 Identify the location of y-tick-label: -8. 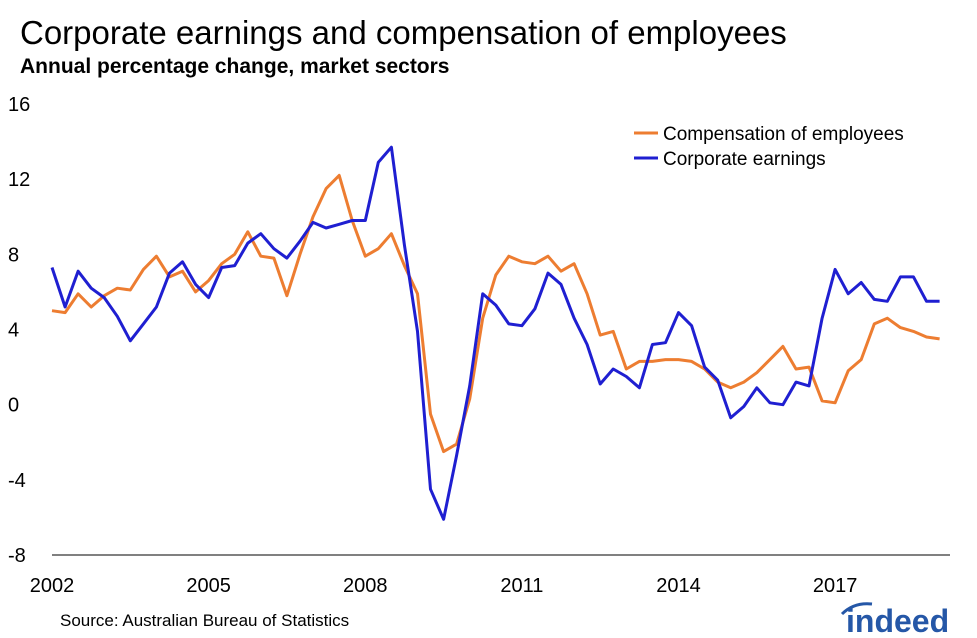
(17, 556).